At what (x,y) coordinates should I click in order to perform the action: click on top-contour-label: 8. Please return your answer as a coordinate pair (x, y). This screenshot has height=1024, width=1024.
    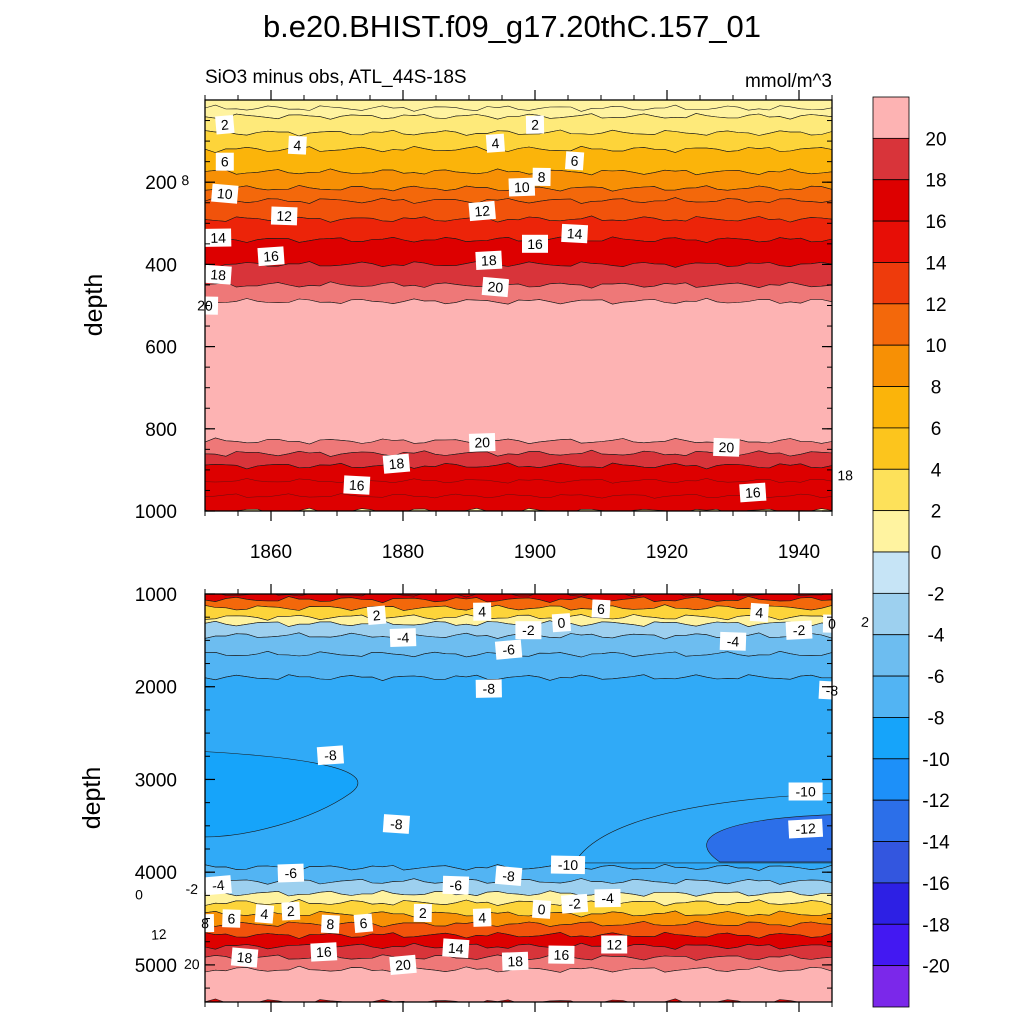
    Looking at the image, I should click on (185, 180).